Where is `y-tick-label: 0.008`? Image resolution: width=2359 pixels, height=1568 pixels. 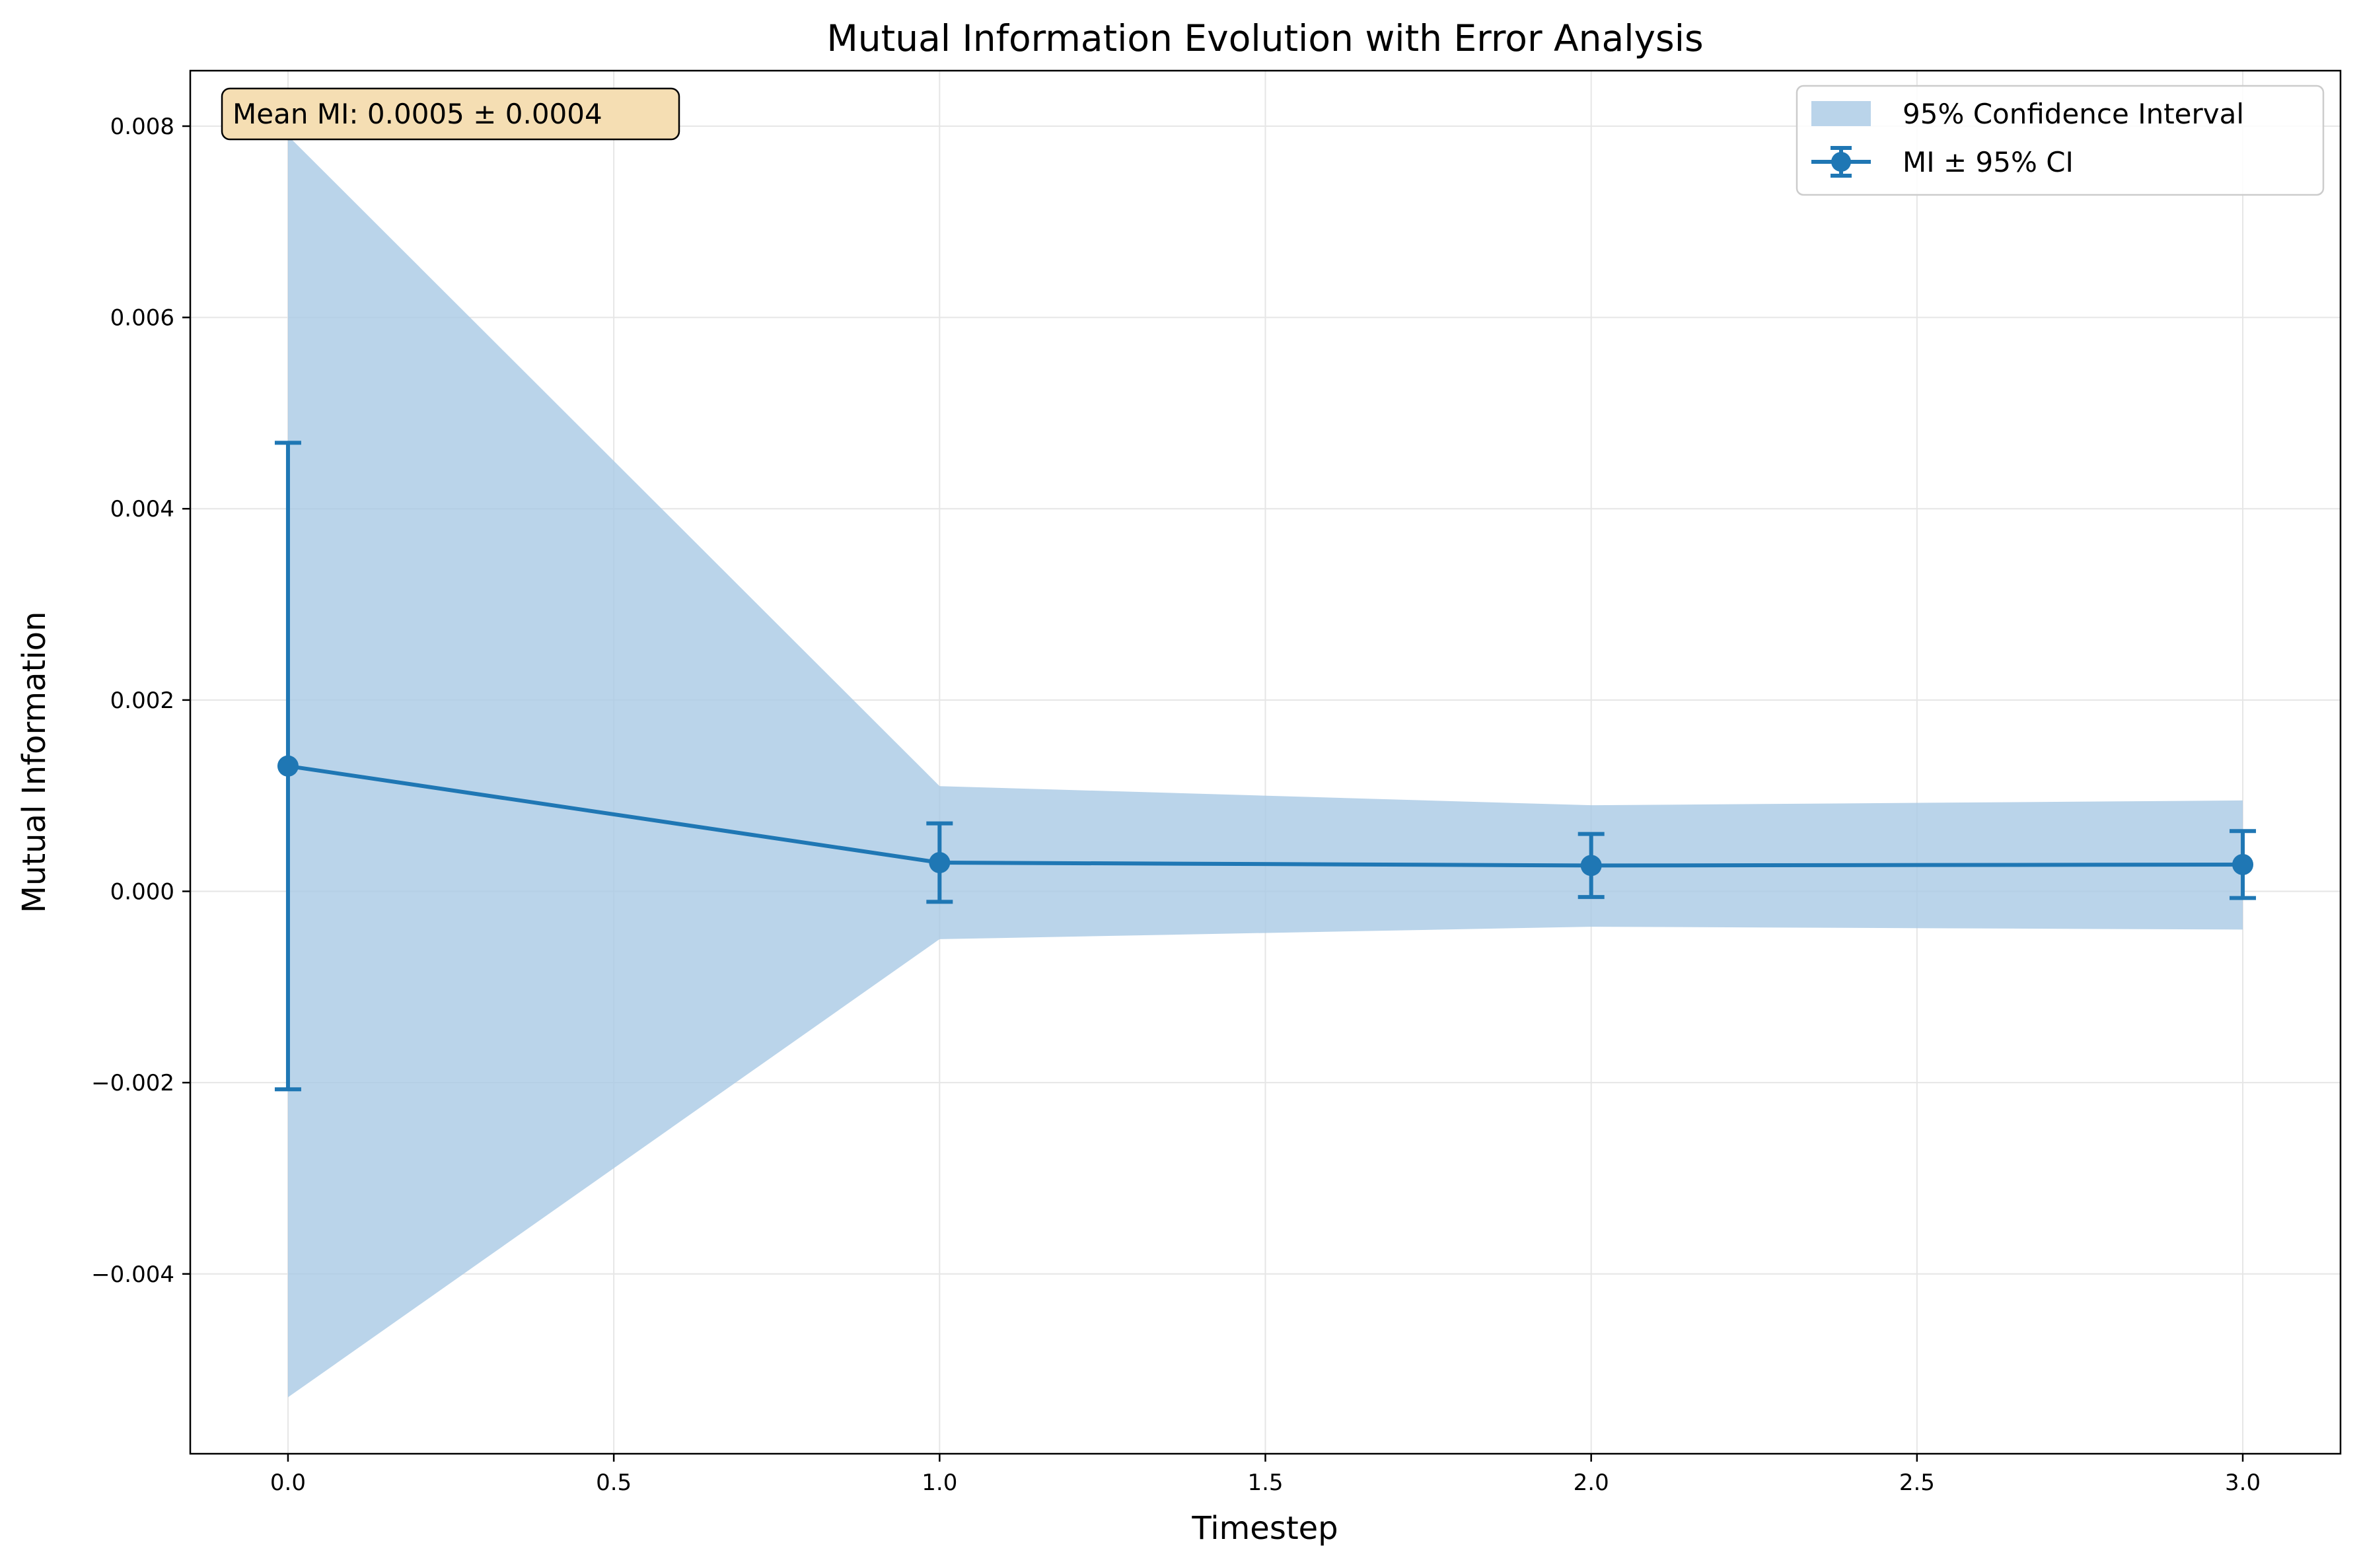 y-tick-label: 0.008 is located at coordinates (142, 127).